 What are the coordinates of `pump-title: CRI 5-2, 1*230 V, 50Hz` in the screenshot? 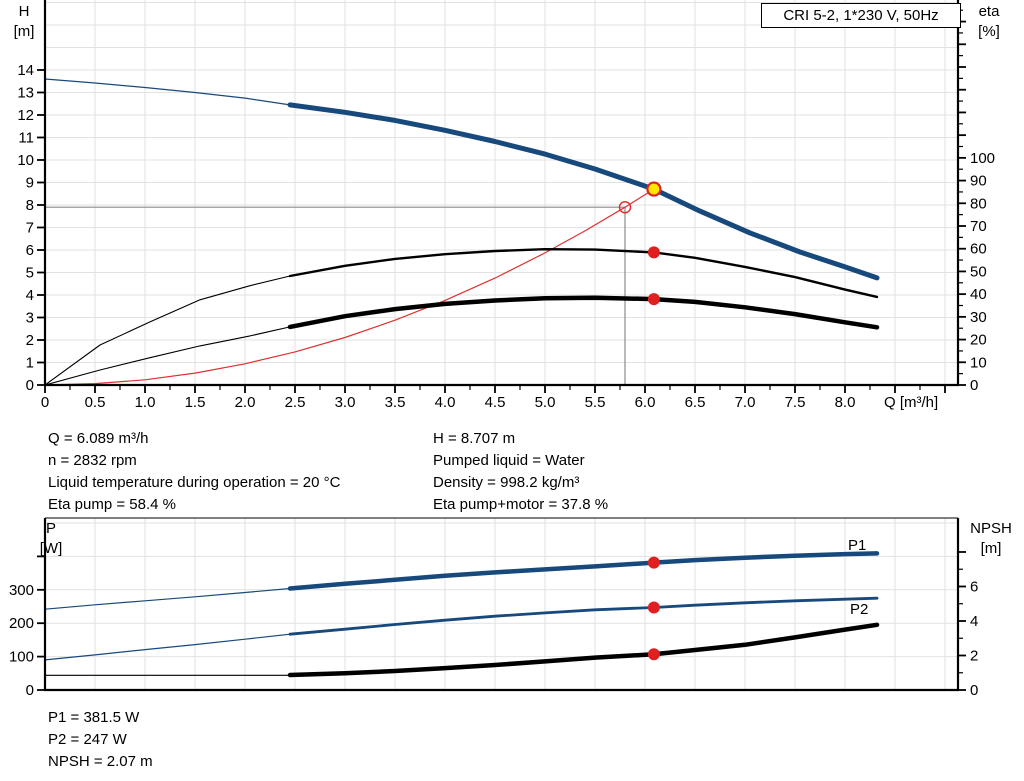 It's located at (861, 15).